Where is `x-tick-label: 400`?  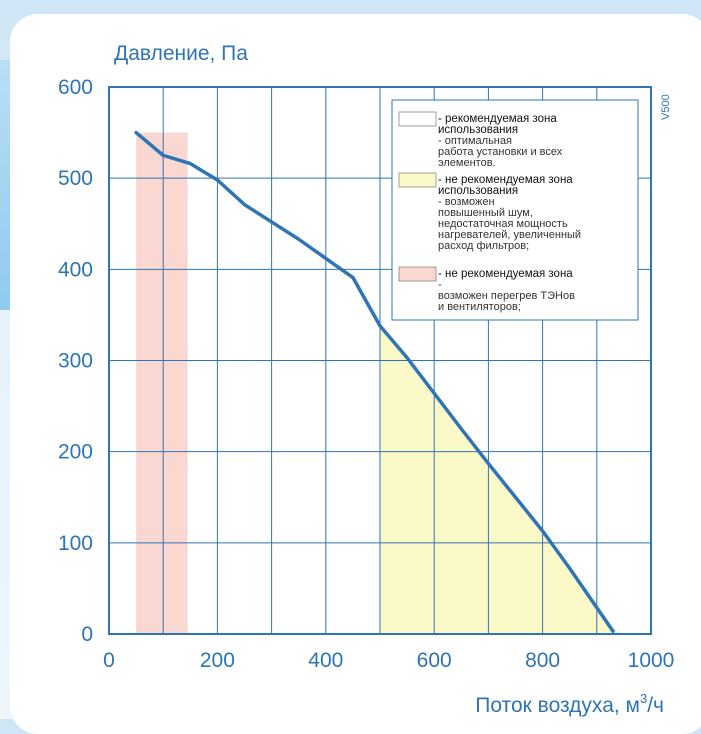 x-tick-label: 400 is located at coordinates (325, 660).